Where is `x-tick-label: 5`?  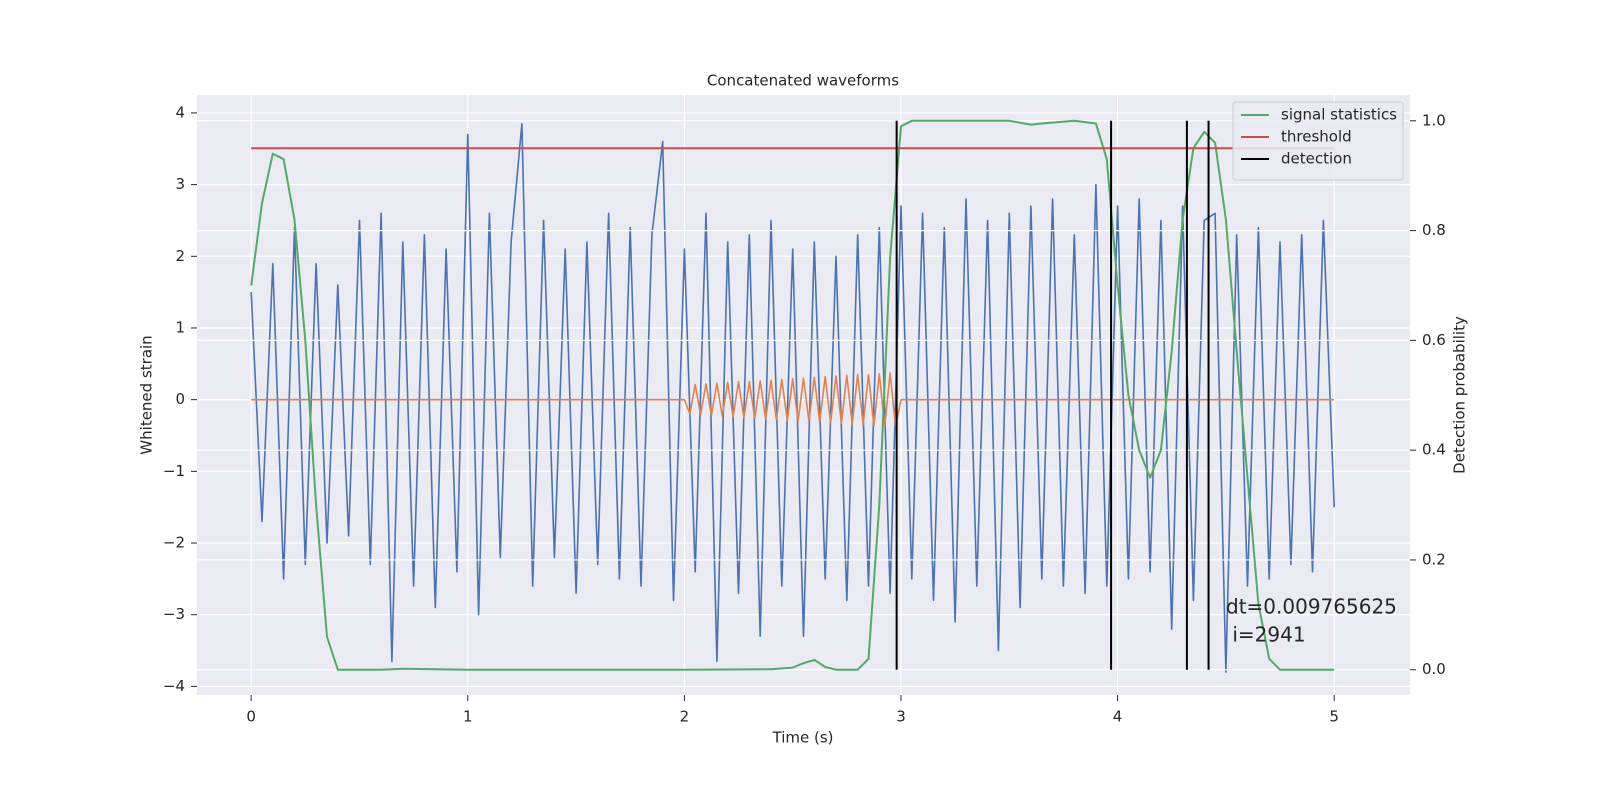 x-tick-label: 5 is located at coordinates (1334, 717).